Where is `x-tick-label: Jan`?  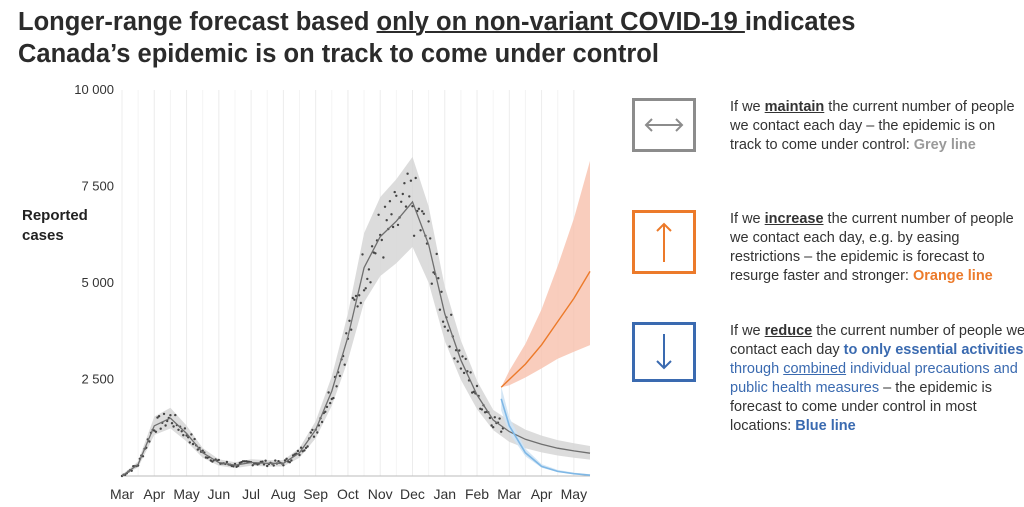
x-tick-label: Jan is located at coordinates (444, 494).